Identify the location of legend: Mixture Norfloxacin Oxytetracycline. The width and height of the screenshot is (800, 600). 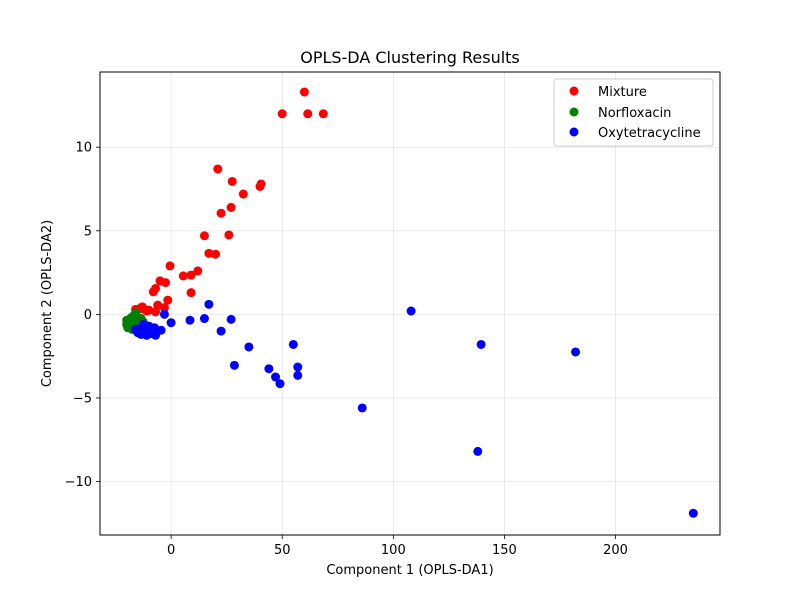
(633, 112).